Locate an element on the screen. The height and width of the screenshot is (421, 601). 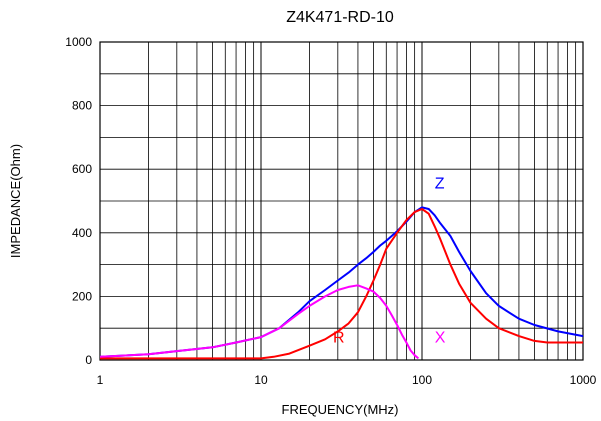
x-tick-label: 1000 is located at coordinates (583, 380).